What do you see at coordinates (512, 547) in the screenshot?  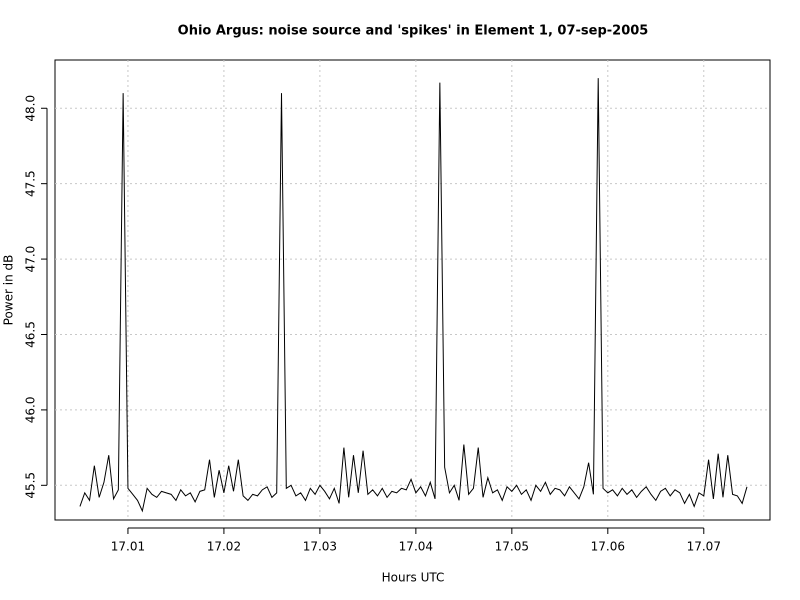 I see `x-tick-label: 17.05` at bounding box center [512, 547].